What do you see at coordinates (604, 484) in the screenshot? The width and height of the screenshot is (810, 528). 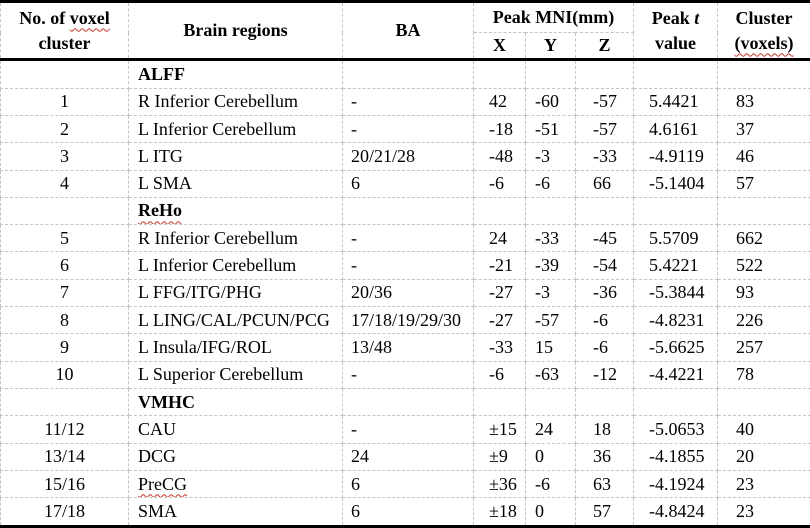 I see `cell-z: 63` at bounding box center [604, 484].